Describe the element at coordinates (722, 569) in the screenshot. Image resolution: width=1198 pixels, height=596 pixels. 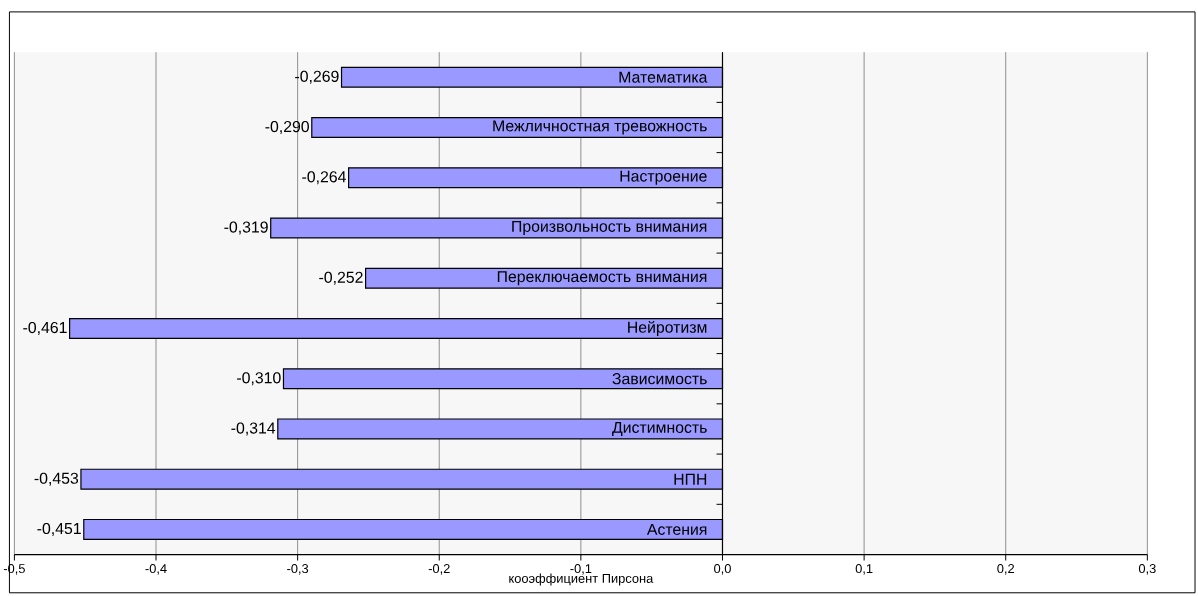
I see `x-tick-label: 0,0` at that location.